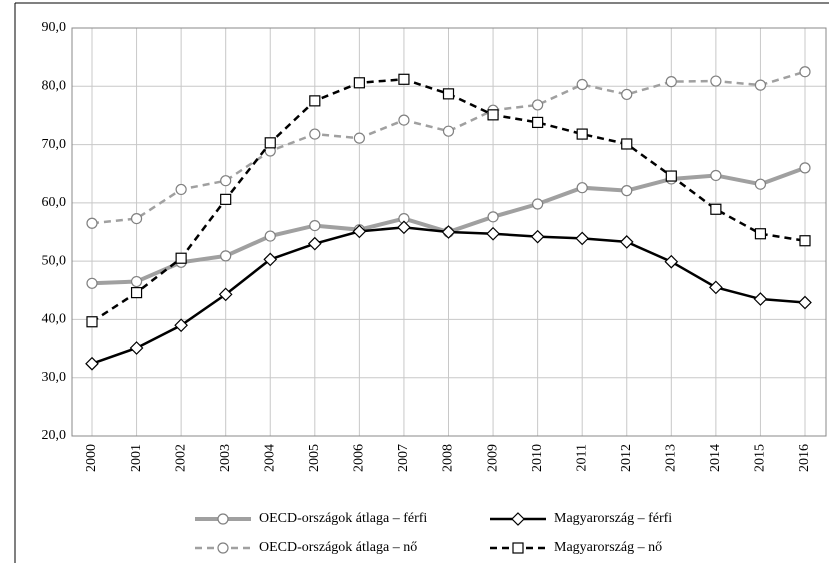  Describe the element at coordinates (54, 435) in the screenshot. I see `y-tick-label: 20,0` at that location.